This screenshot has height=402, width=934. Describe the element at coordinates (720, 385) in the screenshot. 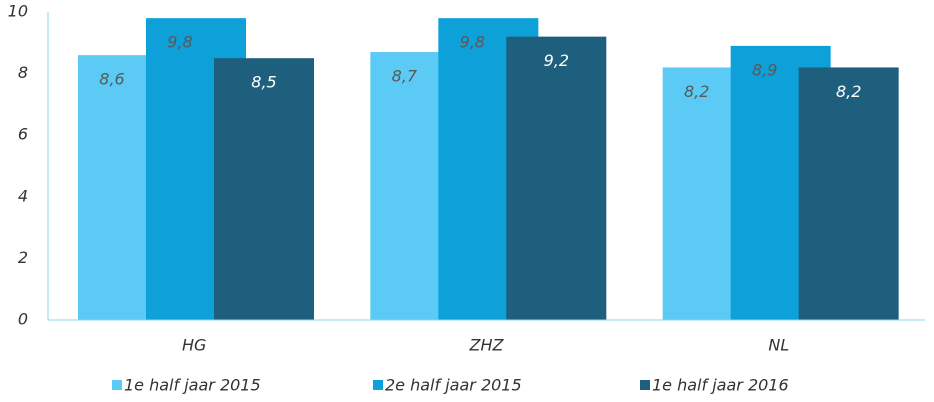

I see `legend-label: 1e half jaar 2016` at that location.